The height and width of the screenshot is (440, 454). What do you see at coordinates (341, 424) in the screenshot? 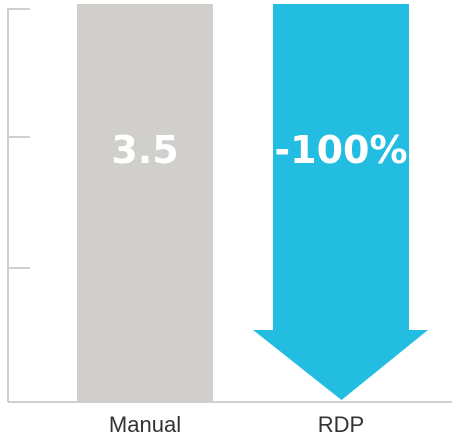
I see `x-tick-label-rdp: RDP` at bounding box center [341, 424].